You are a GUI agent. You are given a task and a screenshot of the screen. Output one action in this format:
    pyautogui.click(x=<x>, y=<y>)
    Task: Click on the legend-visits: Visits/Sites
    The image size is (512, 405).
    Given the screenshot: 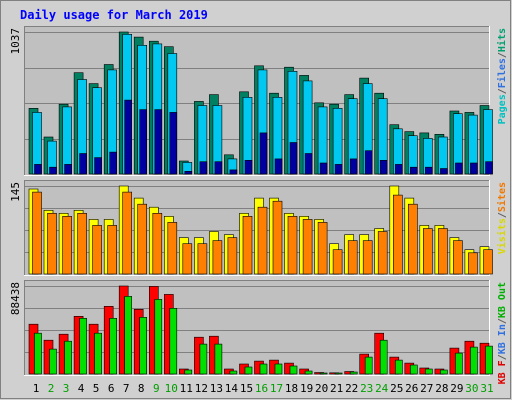 What is the action you would take?
    pyautogui.click(x=502, y=218)
    